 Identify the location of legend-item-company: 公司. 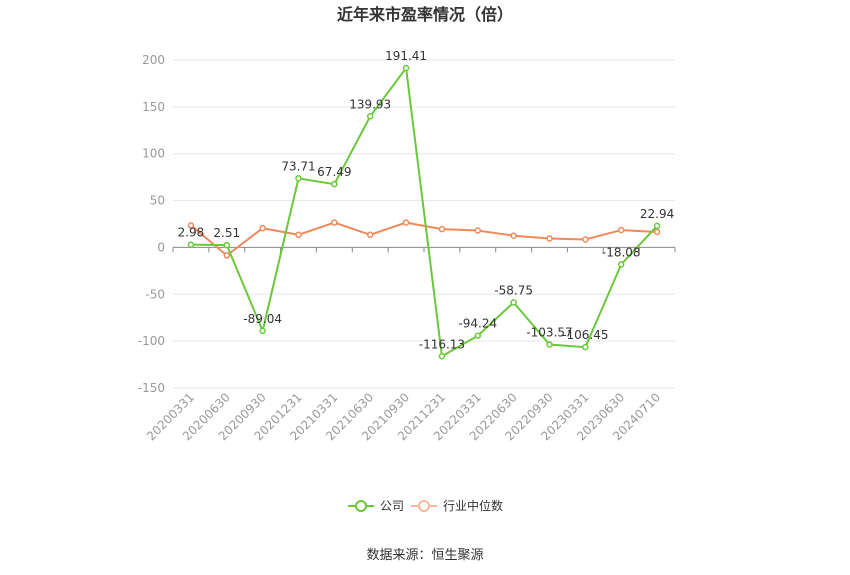
(376, 506).